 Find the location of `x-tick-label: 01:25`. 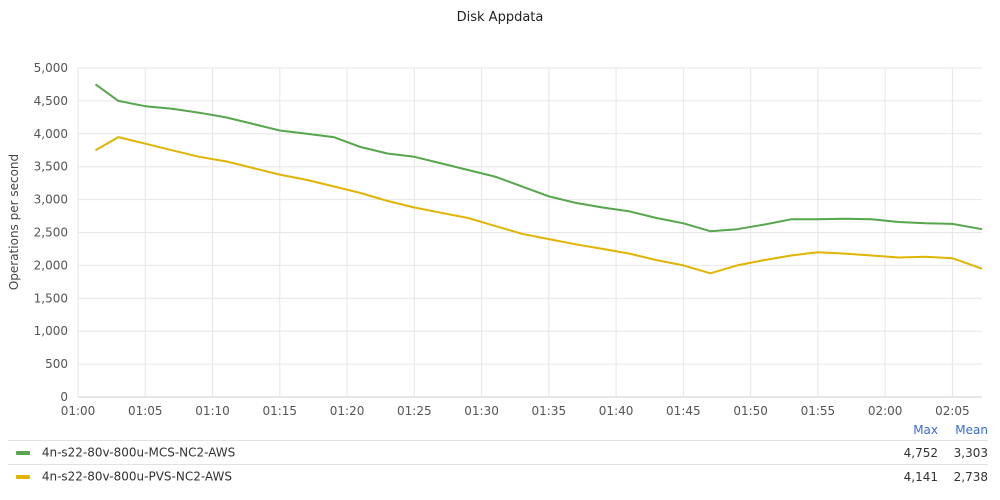

x-tick-label: 01:25 is located at coordinates (414, 411).